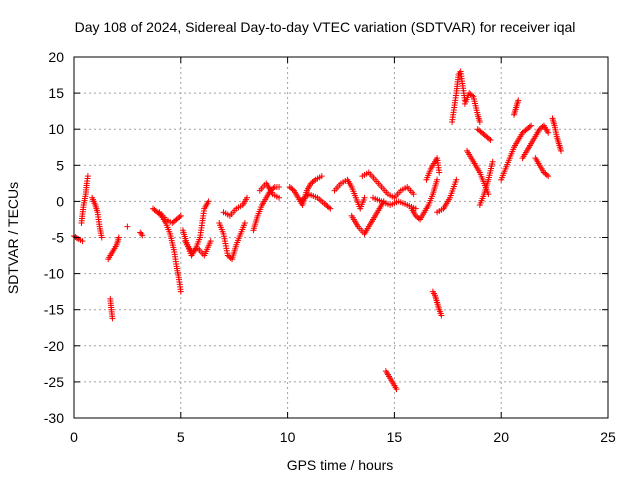 The image size is (640, 480). I want to click on y-tick-label: 0, so click(60, 201).